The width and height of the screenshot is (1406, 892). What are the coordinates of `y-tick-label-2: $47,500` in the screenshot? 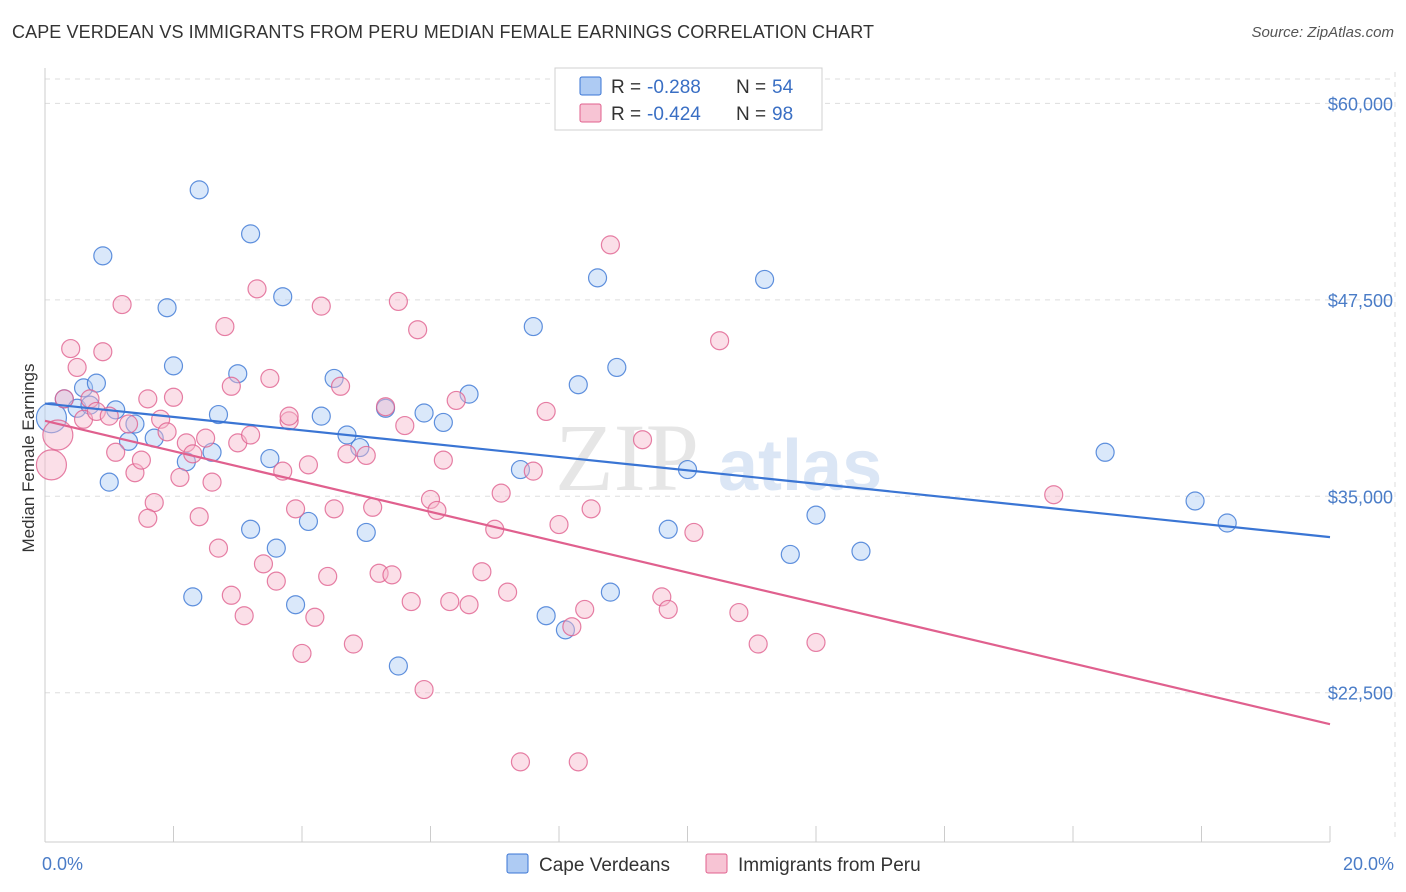 It's located at (1360, 301).